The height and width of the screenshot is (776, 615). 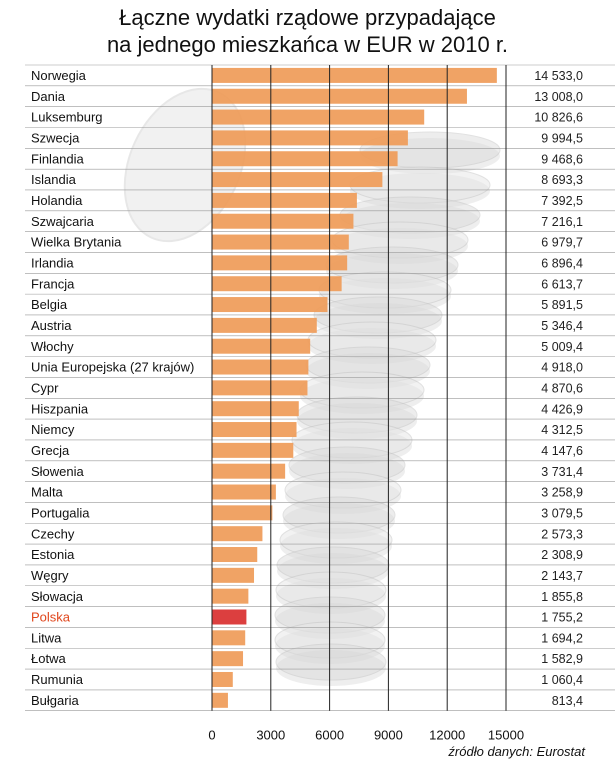 What do you see at coordinates (562, 284) in the screenshot?
I see `value-label: 6 613,7` at bounding box center [562, 284].